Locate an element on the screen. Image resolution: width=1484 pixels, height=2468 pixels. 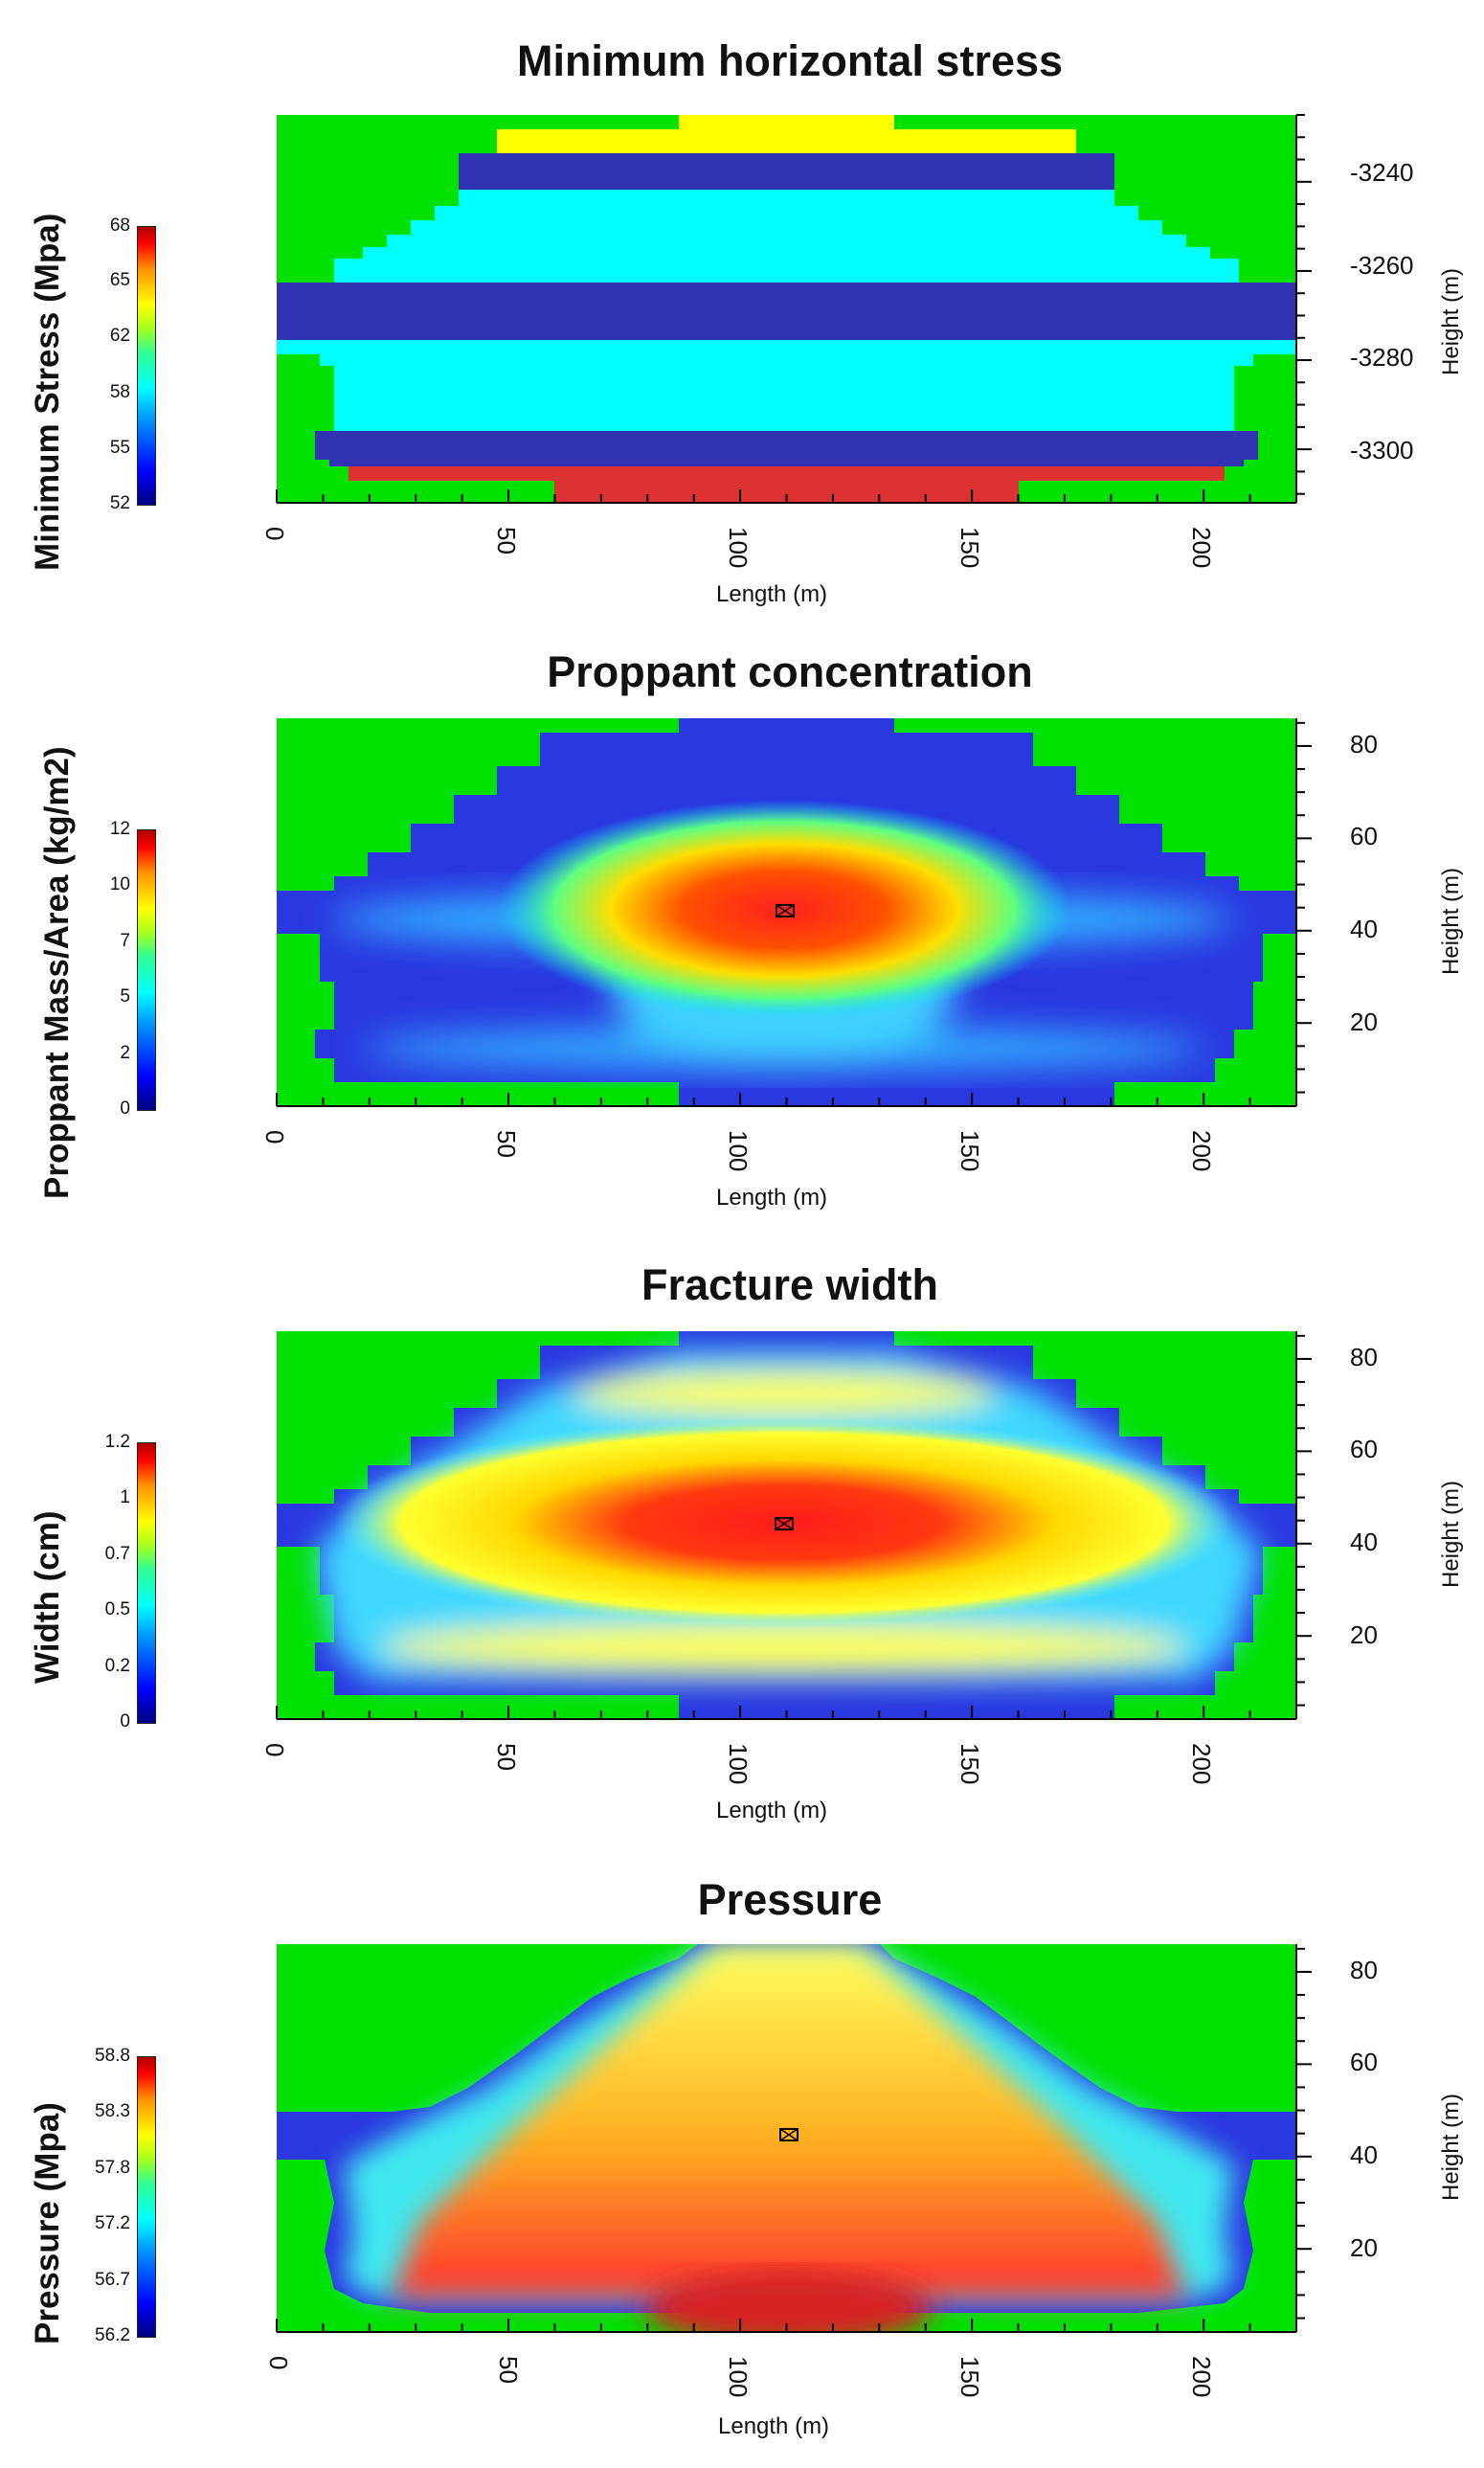
y-tick-label: -3300 is located at coordinates (1382, 450).